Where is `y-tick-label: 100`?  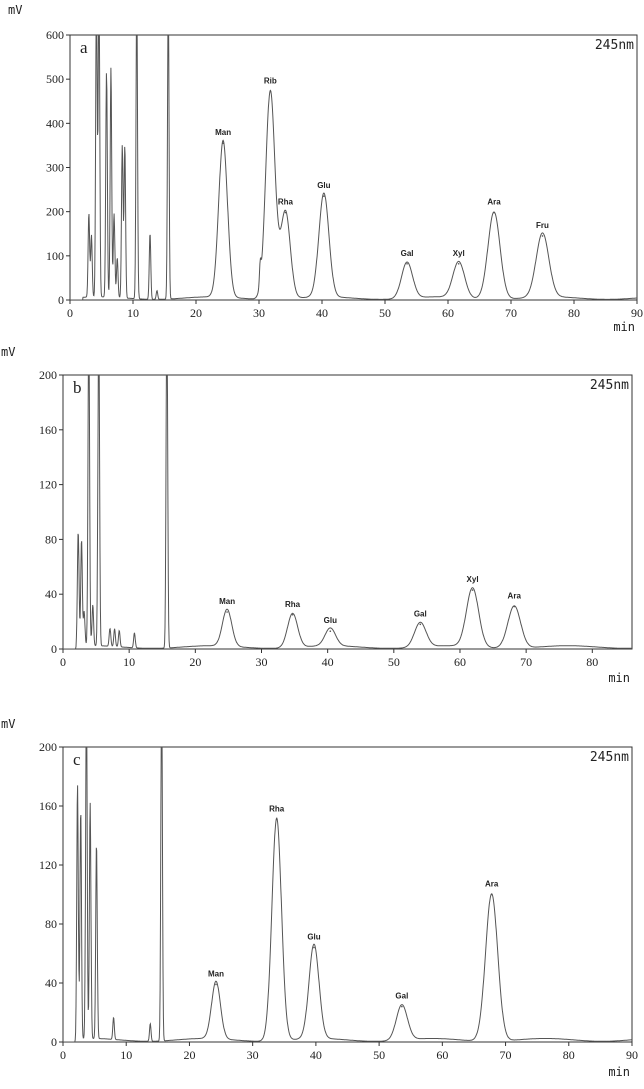 y-tick-label: 100 is located at coordinates (55, 256).